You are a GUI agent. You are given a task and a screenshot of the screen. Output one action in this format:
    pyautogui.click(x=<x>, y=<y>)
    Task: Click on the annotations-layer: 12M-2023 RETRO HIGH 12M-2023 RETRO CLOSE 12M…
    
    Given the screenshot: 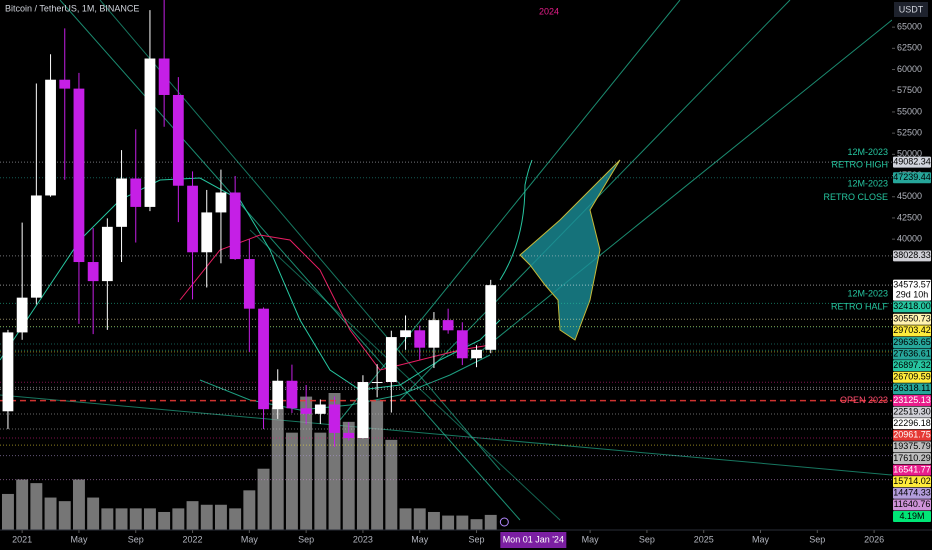 What is the action you would take?
    pyautogui.click(x=855, y=276)
    